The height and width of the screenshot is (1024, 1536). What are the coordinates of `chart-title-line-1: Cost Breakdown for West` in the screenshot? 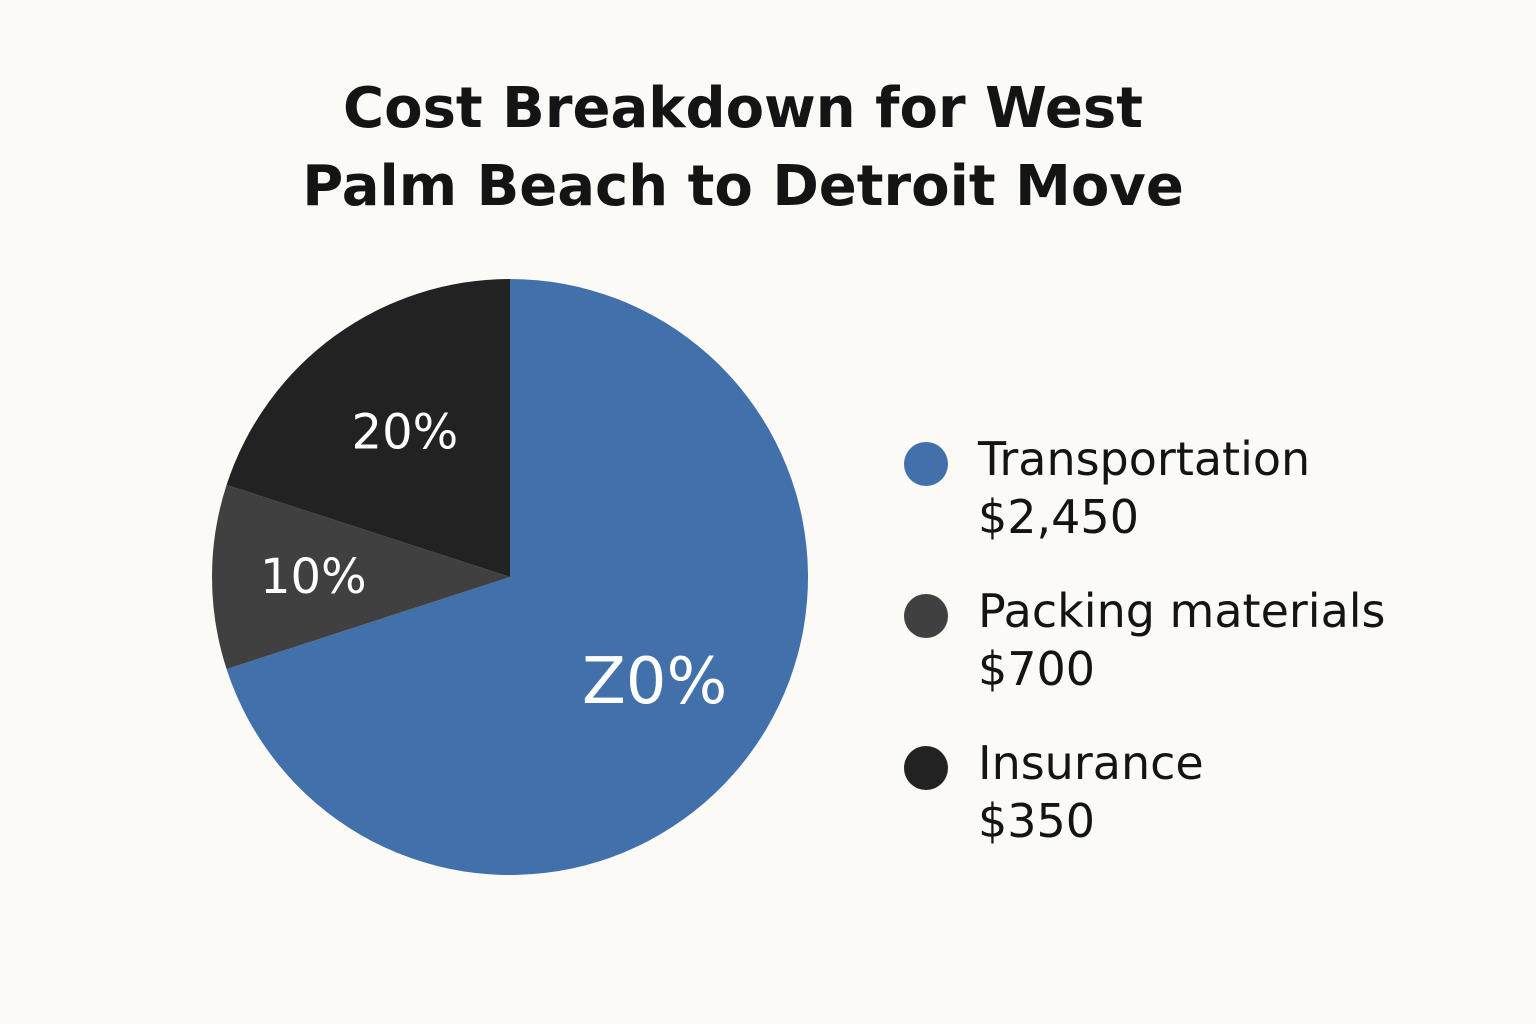 It's located at (743, 108).